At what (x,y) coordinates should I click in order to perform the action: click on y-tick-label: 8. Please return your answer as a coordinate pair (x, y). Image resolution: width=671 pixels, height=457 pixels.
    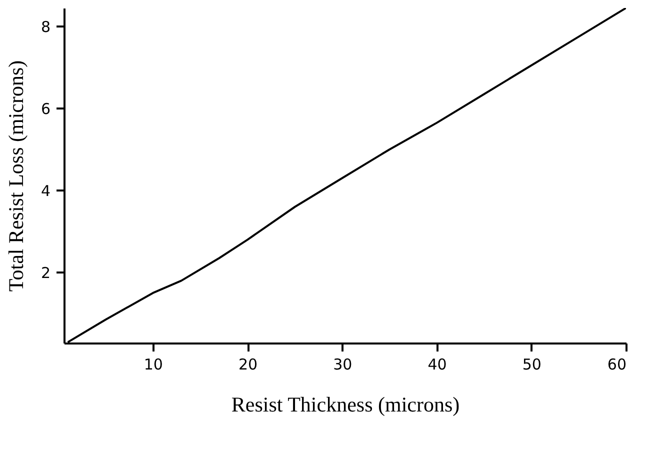
    Looking at the image, I should click on (45, 27).